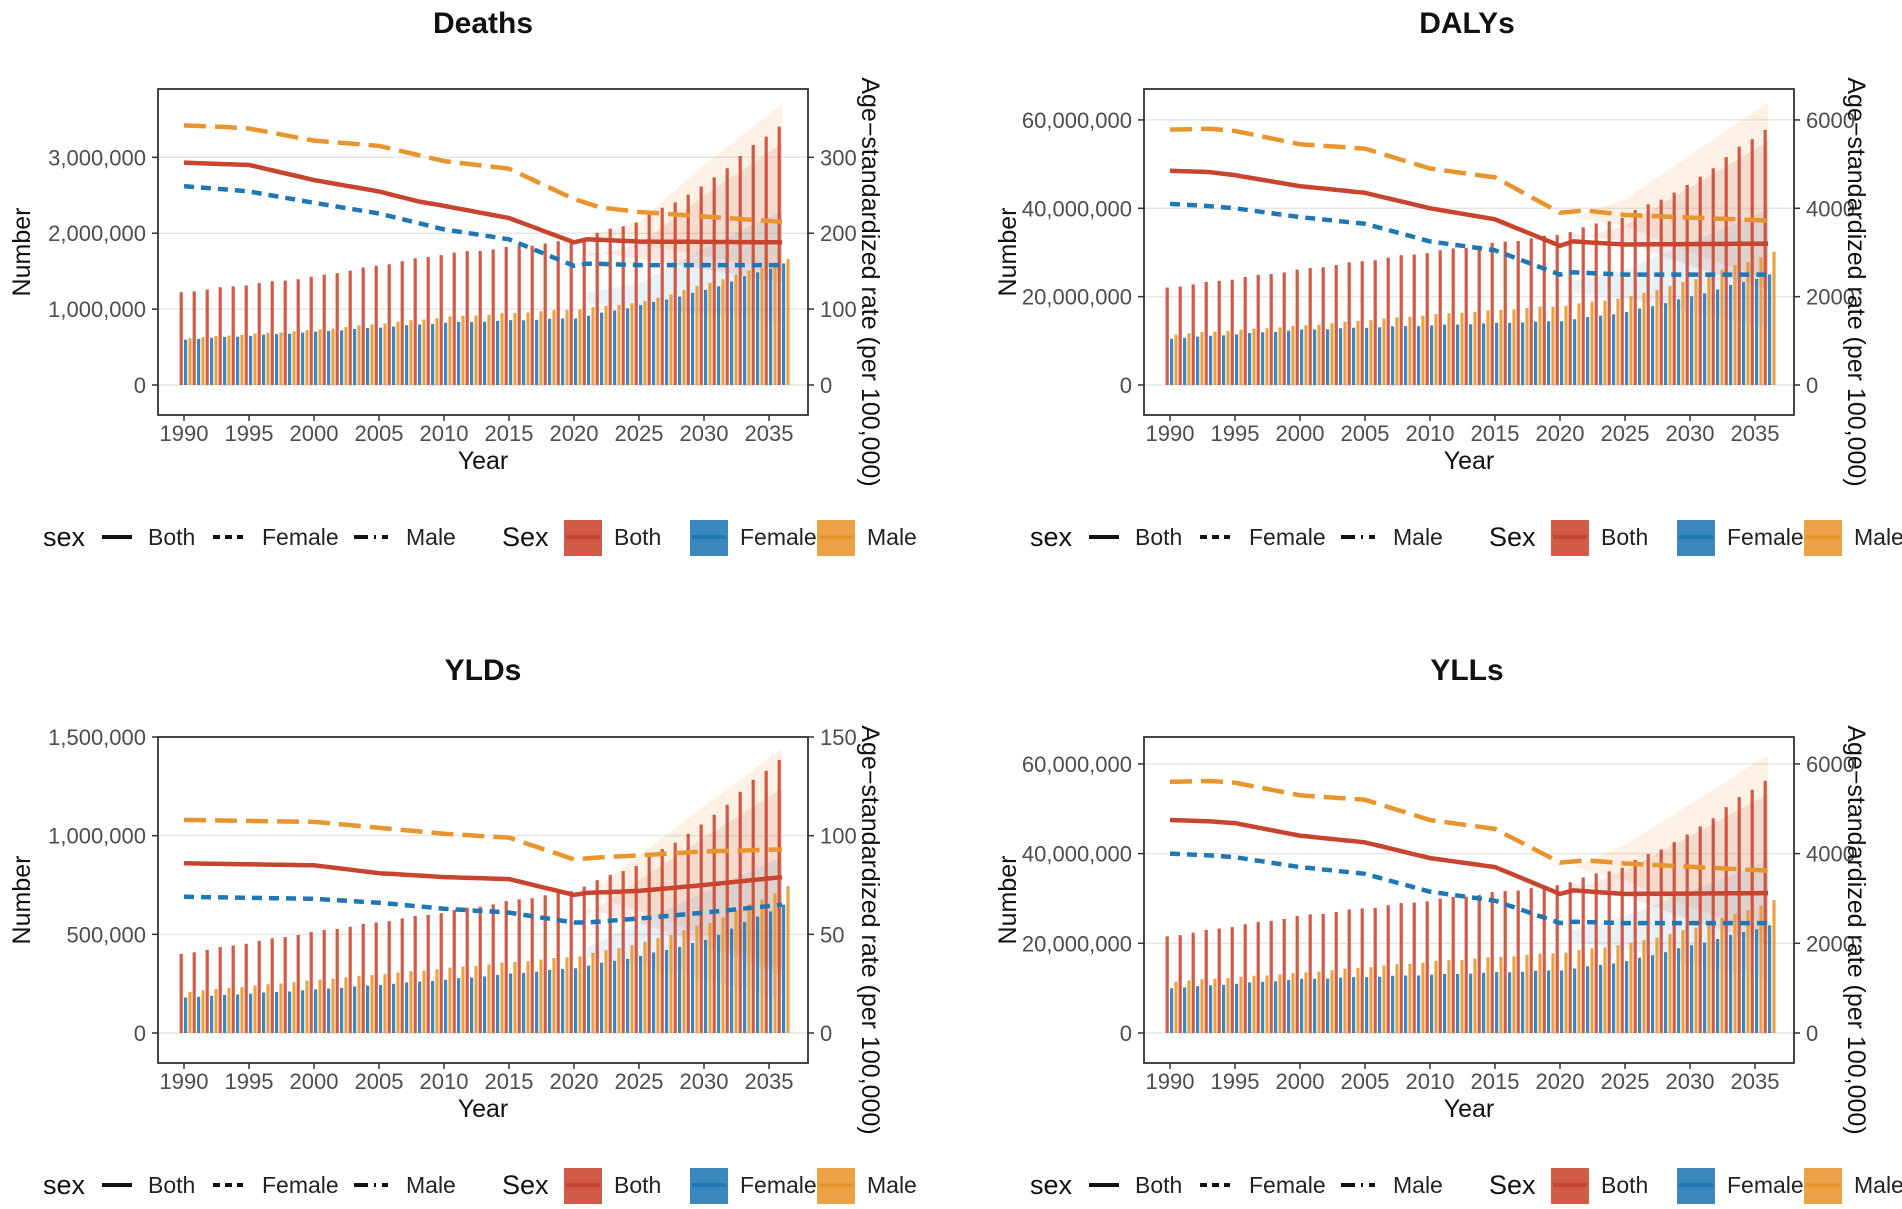  Describe the element at coordinates (97, 836) in the screenshot. I see `y-tick-label: 1,000,000` at that location.